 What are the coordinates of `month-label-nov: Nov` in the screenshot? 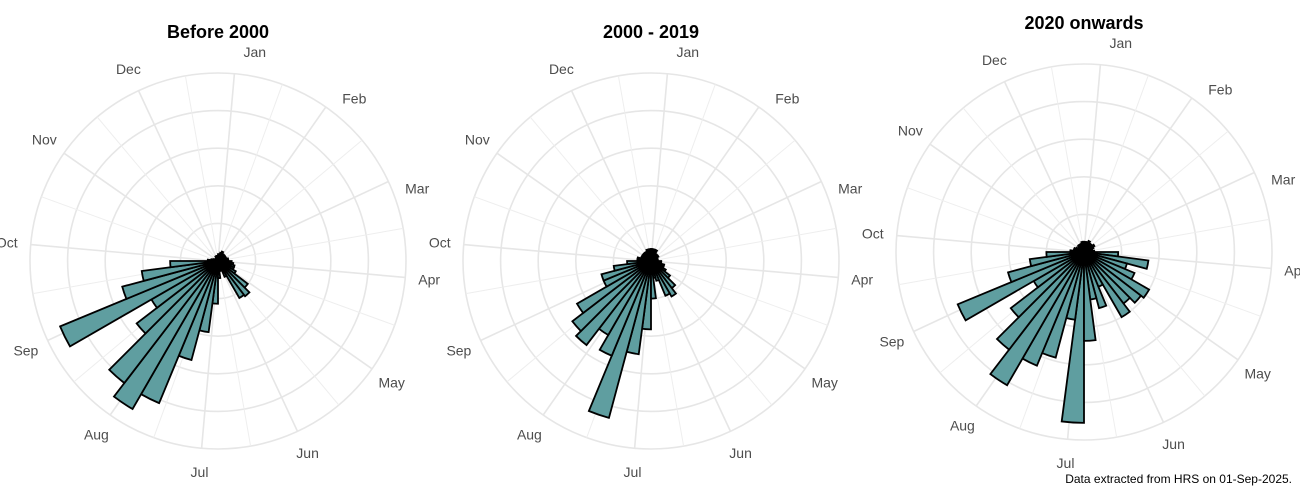 It's located at (477, 139).